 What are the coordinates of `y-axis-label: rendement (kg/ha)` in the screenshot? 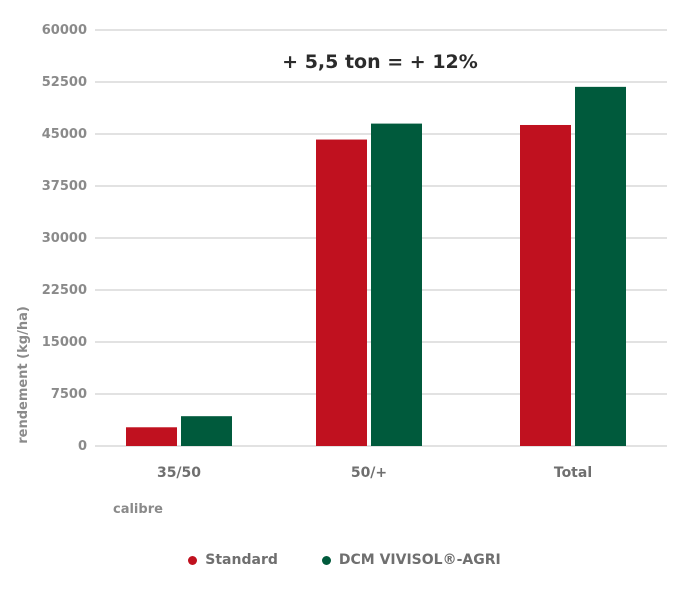 It's located at (23, 375).